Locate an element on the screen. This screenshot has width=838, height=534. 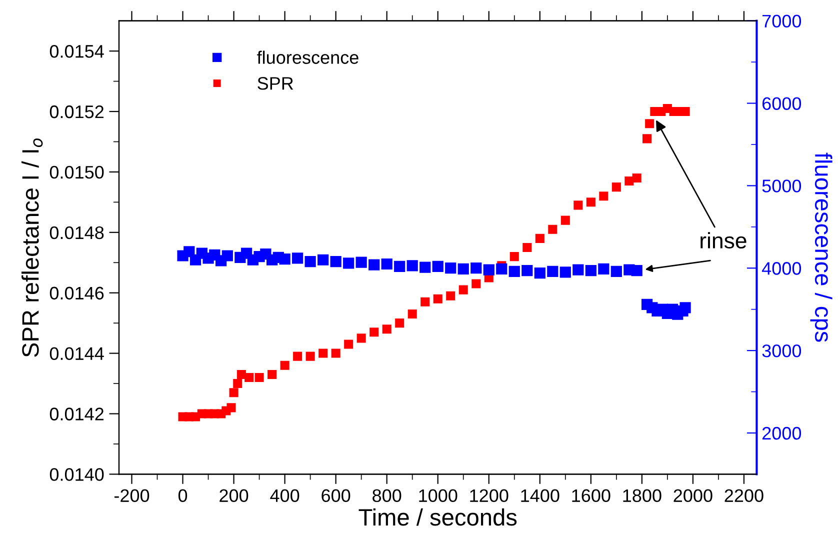
legend-label: fluorescence is located at coordinates (307, 57).